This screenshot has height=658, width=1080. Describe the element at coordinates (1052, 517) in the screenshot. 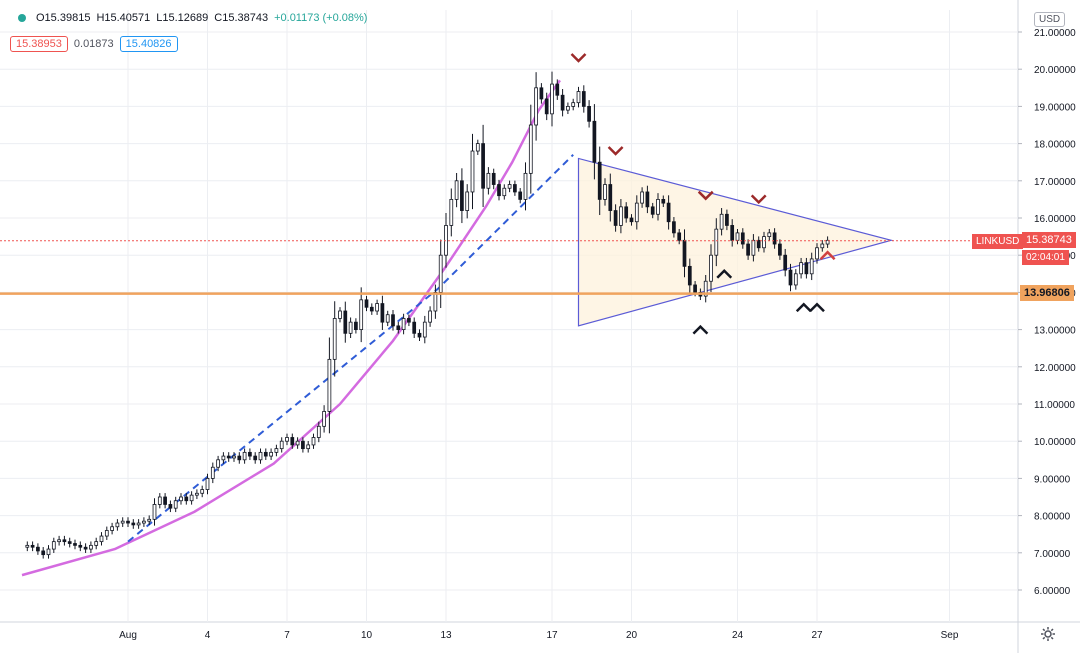

I see `y-tick-label: 8.00000` at that location.